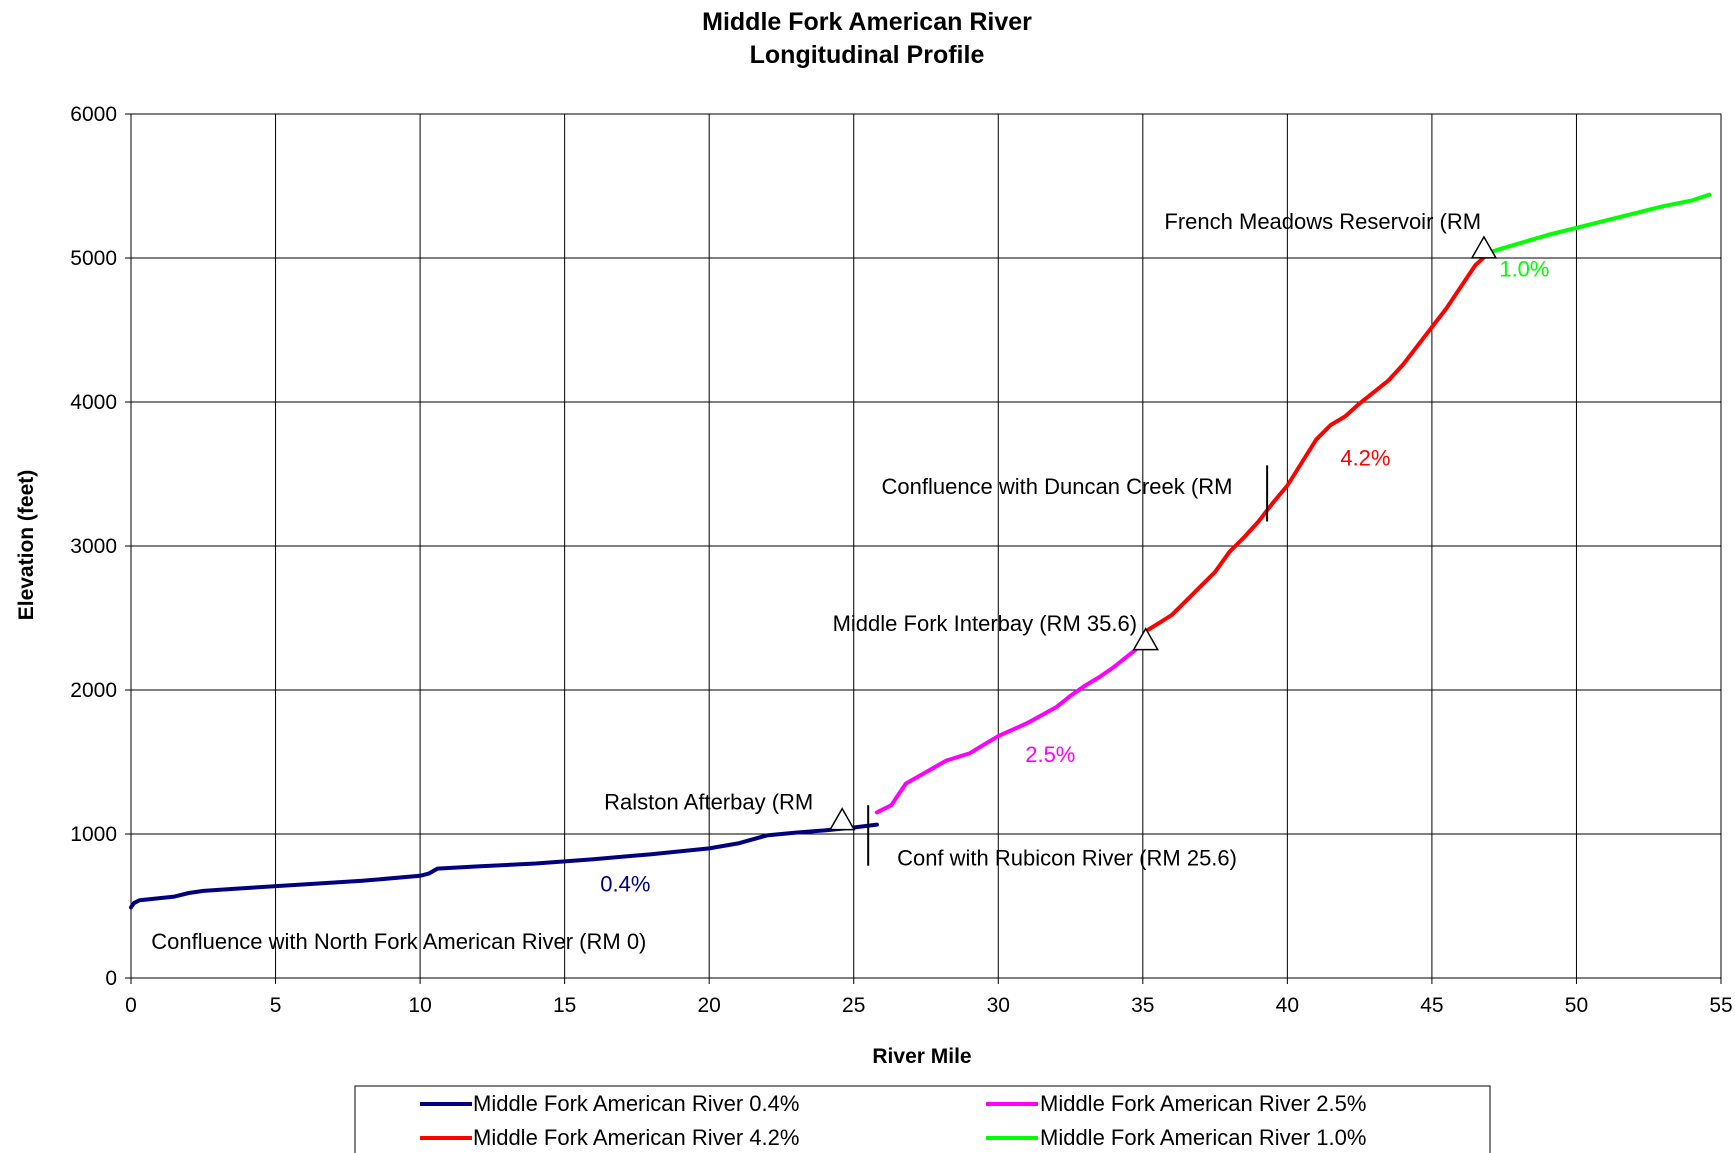  I want to click on annotation-3: Middle Fork Interbay (RM 35.6), so click(985, 623).